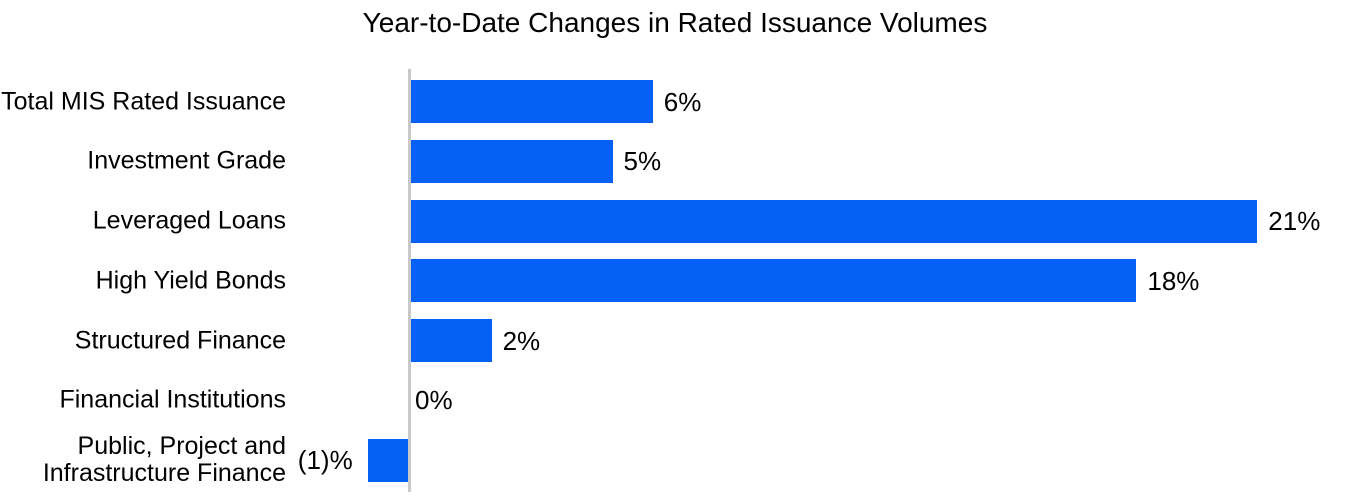 The height and width of the screenshot is (500, 1350). Describe the element at coordinates (434, 400) in the screenshot. I see `value-label: 0%` at that location.